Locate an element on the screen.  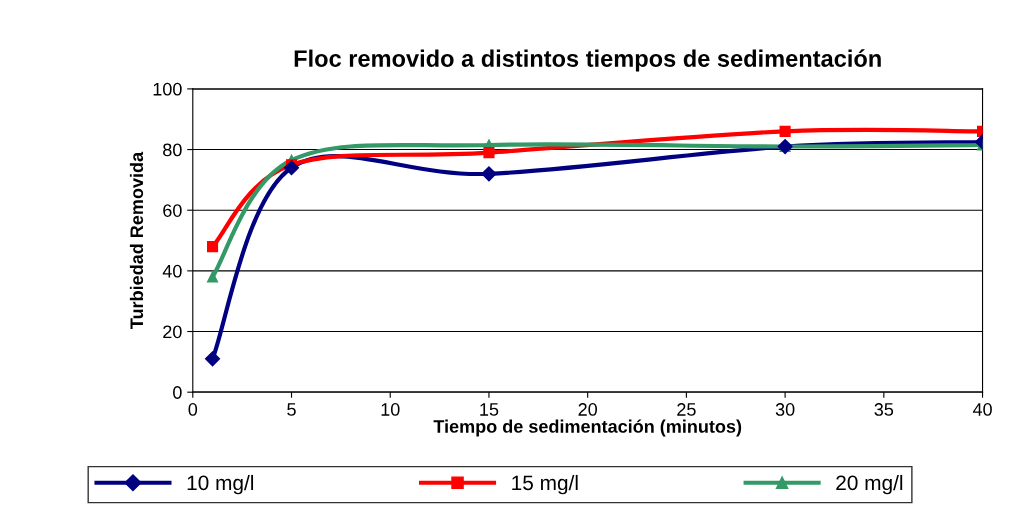
y-tick-label: 0 is located at coordinates (177, 392).